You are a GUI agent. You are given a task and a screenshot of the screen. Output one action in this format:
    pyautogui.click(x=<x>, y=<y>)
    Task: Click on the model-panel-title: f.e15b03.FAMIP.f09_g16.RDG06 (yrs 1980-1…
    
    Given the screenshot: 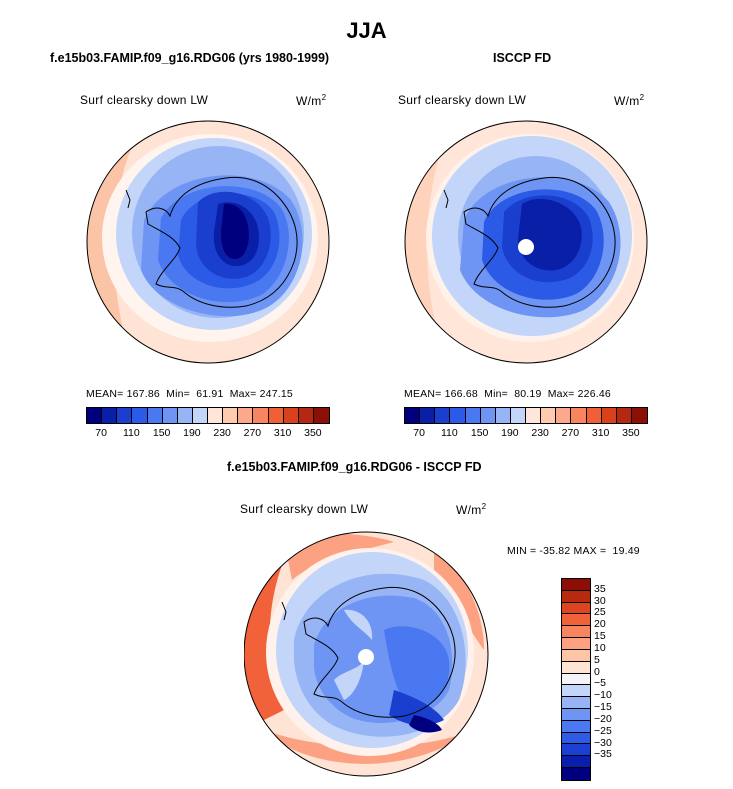 What is the action you would take?
    pyautogui.click(x=190, y=58)
    